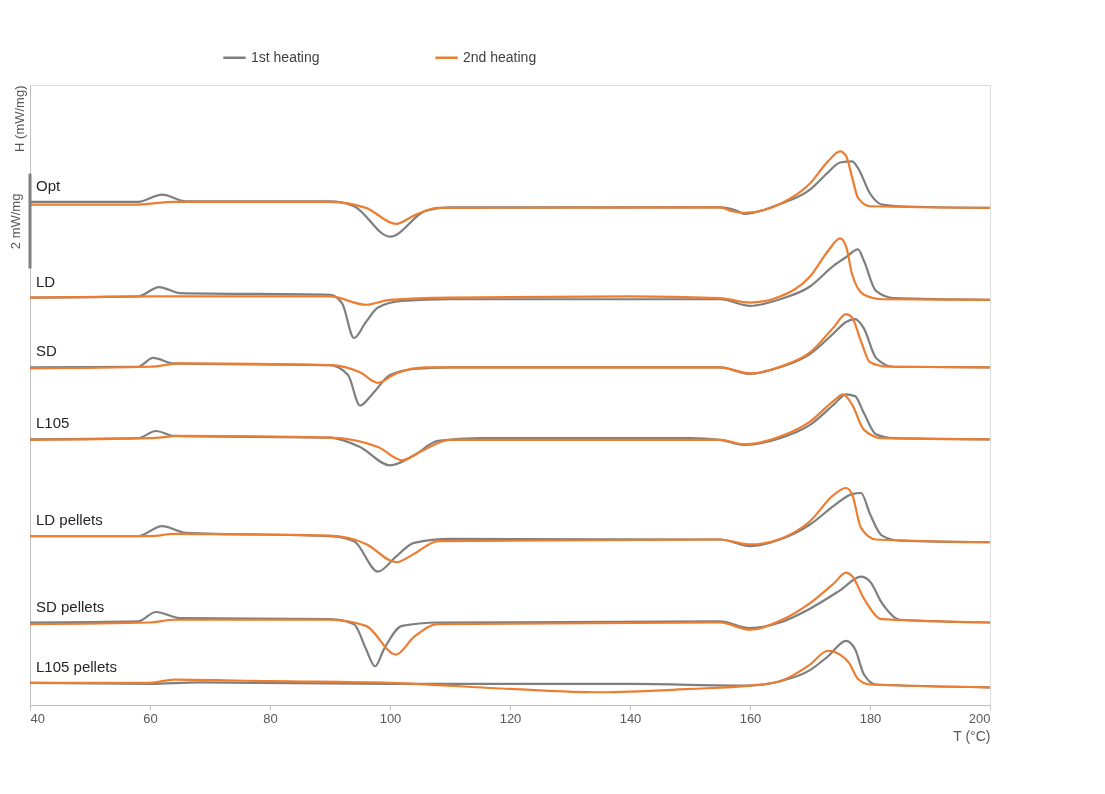  I want to click on x-axis-title: T (°C), so click(972, 735).